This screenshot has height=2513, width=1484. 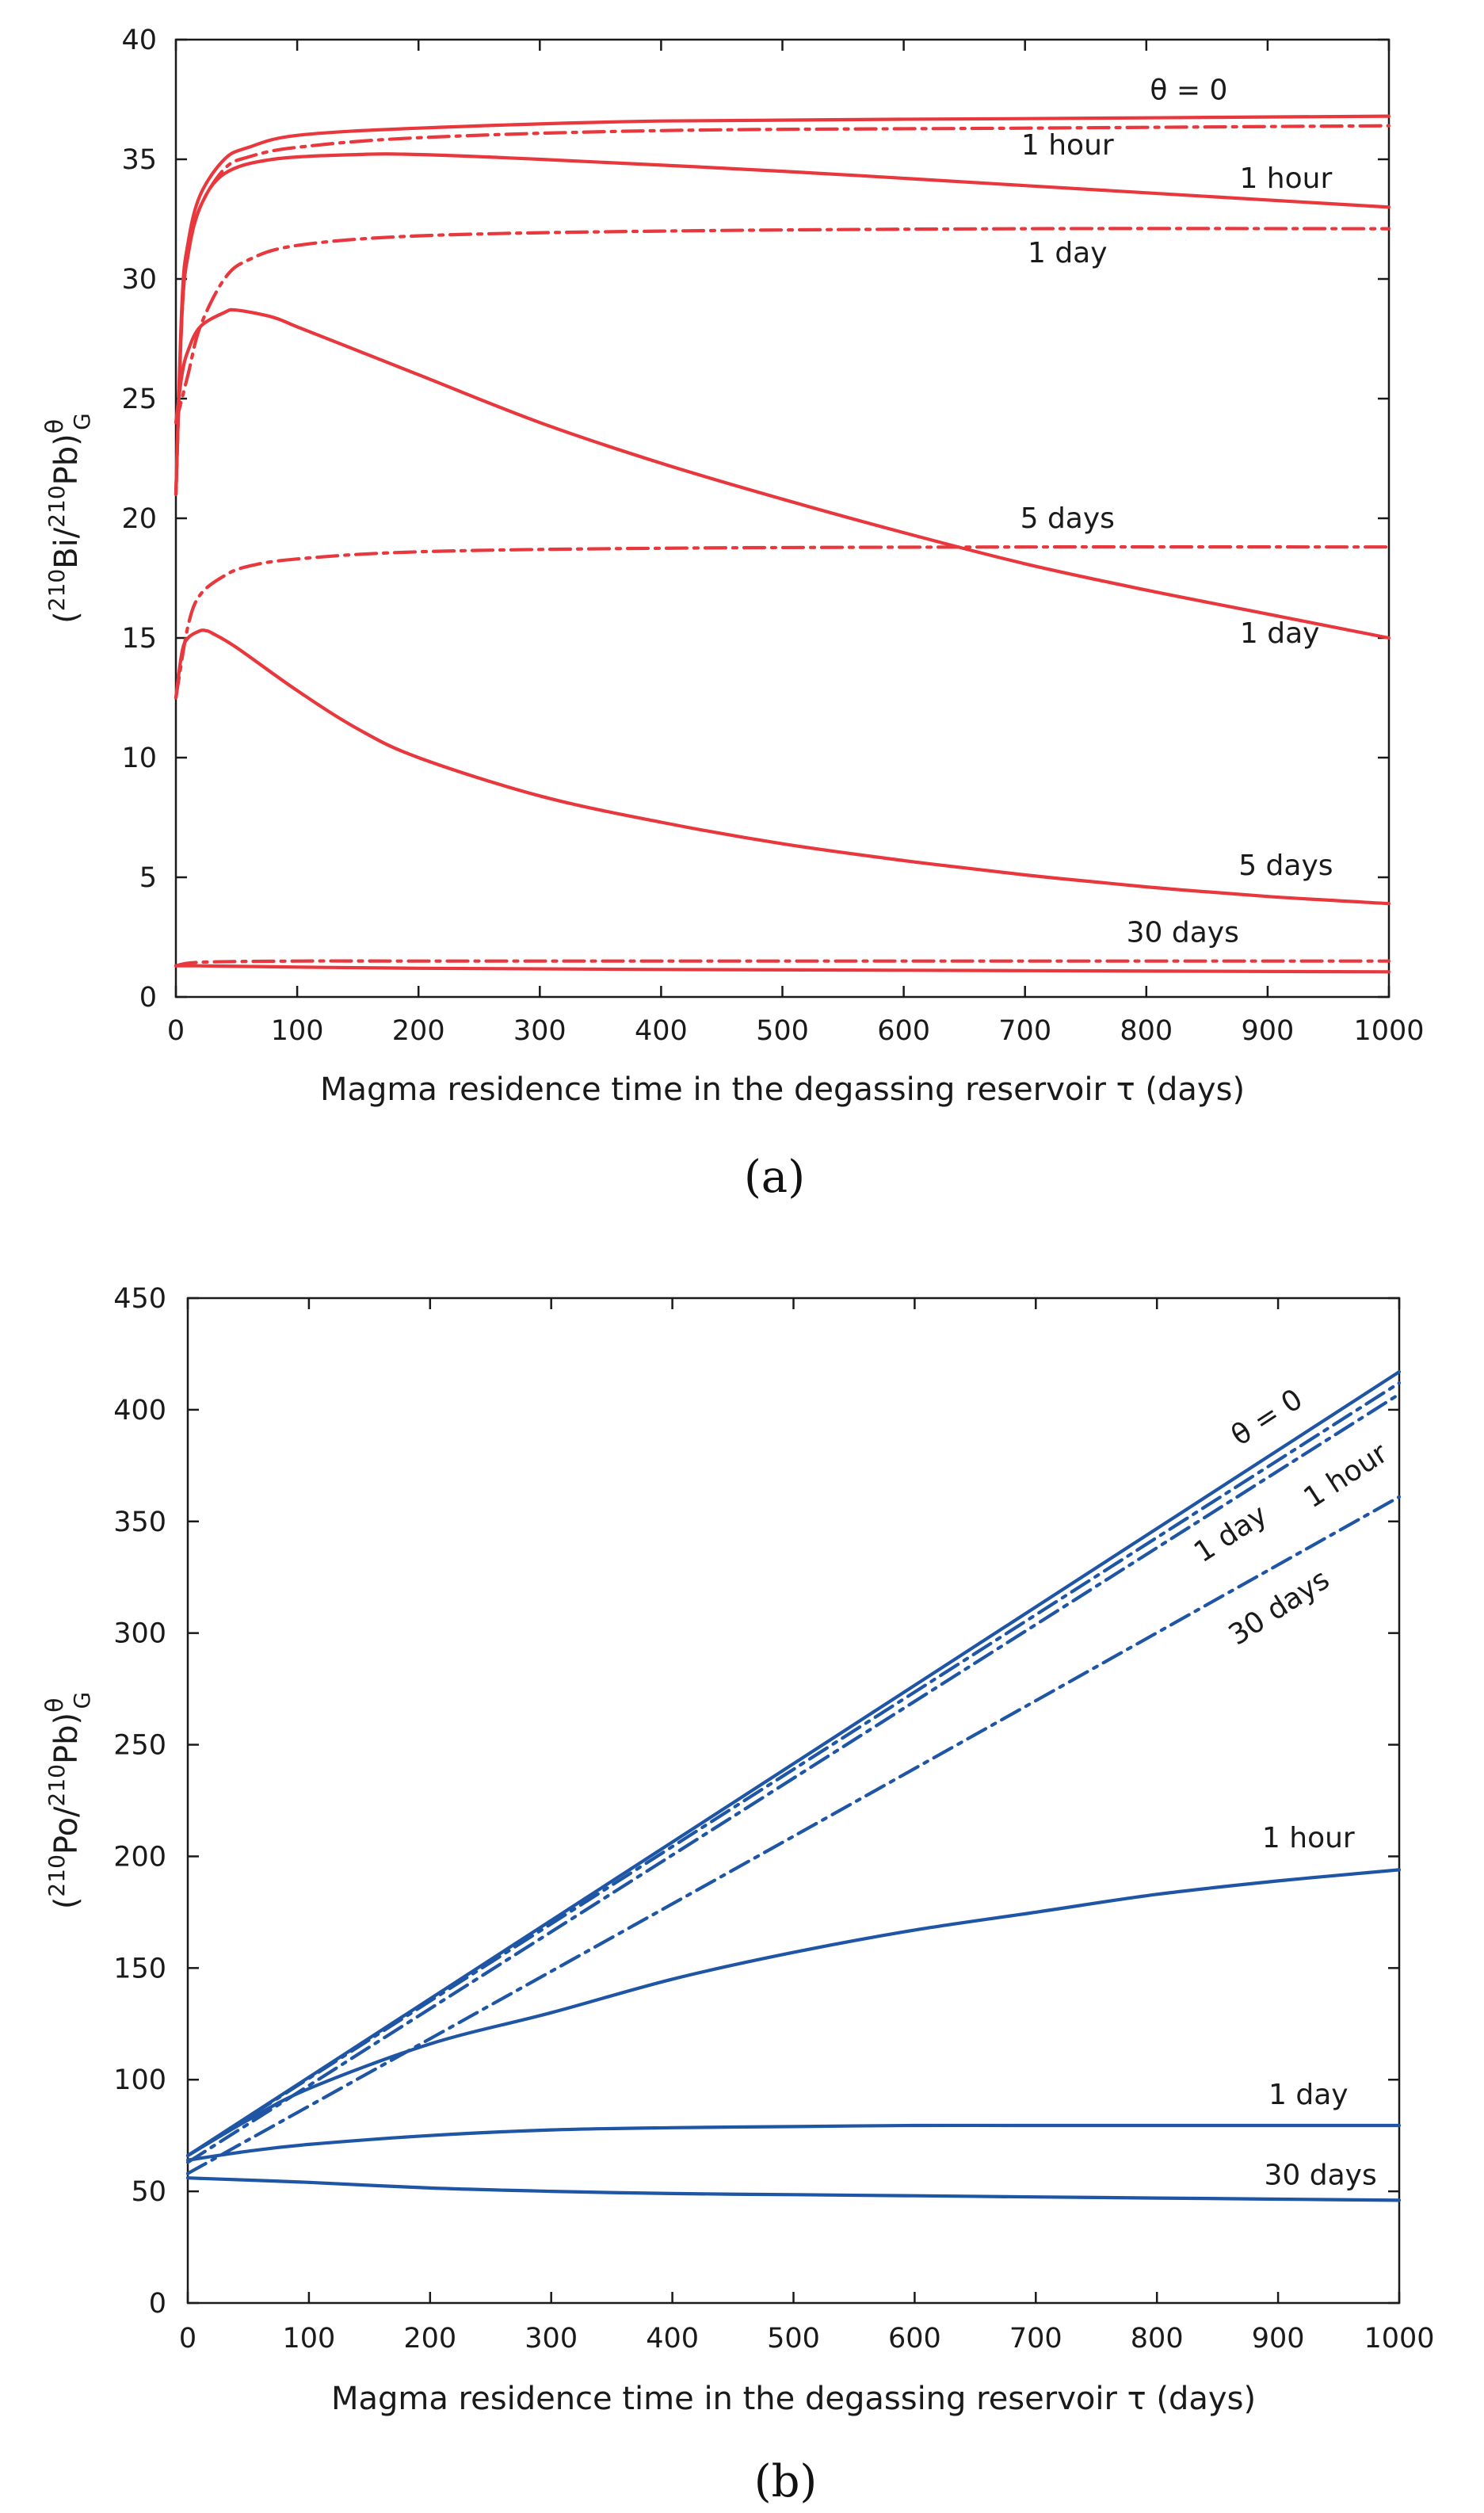 I want to click on y-tick-label: 5, so click(x=148, y=878).